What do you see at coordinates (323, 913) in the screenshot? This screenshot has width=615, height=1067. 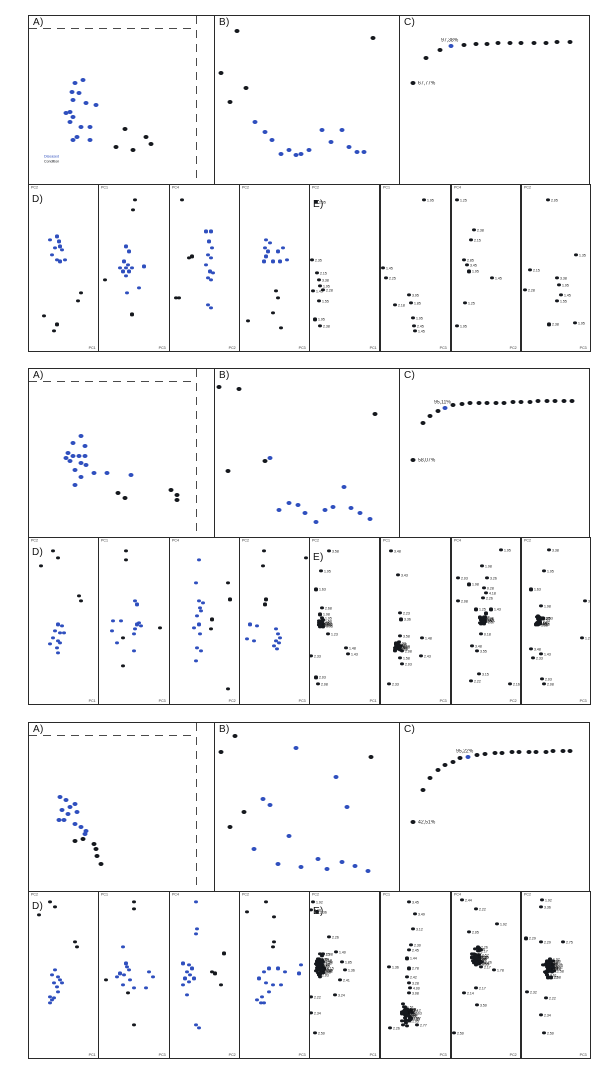 I see `point-value-label: 2.36` at bounding box center [323, 913].